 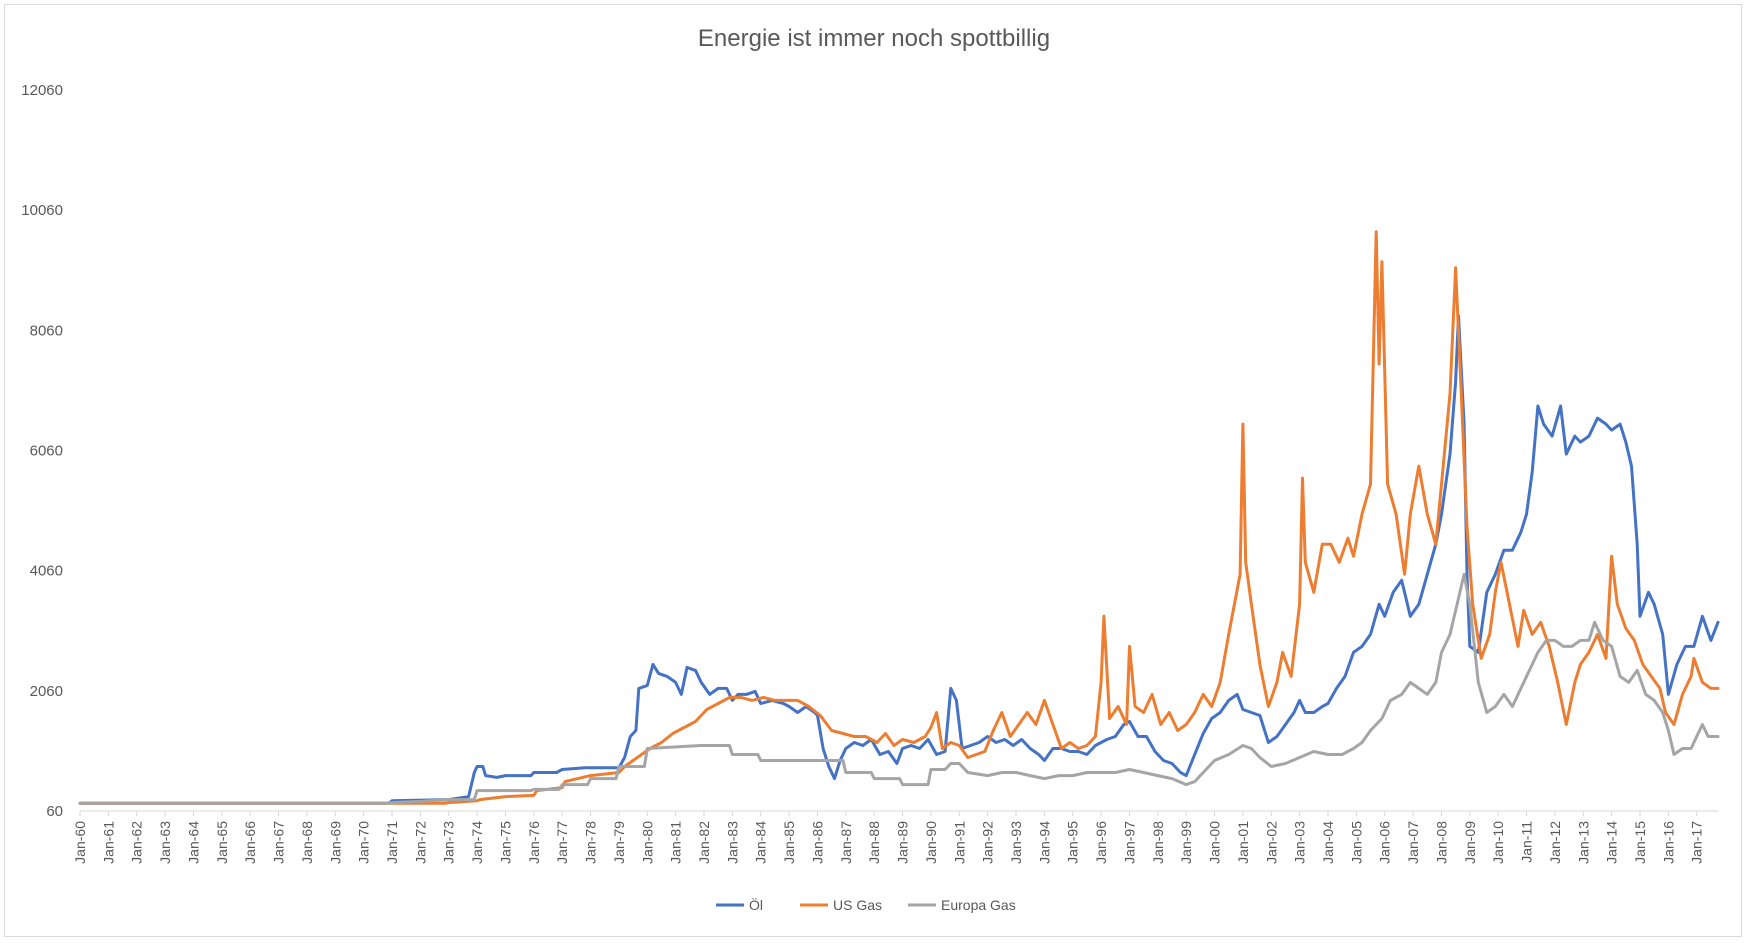 I want to click on x-tick-label: Jan-63, so click(x=165, y=842).